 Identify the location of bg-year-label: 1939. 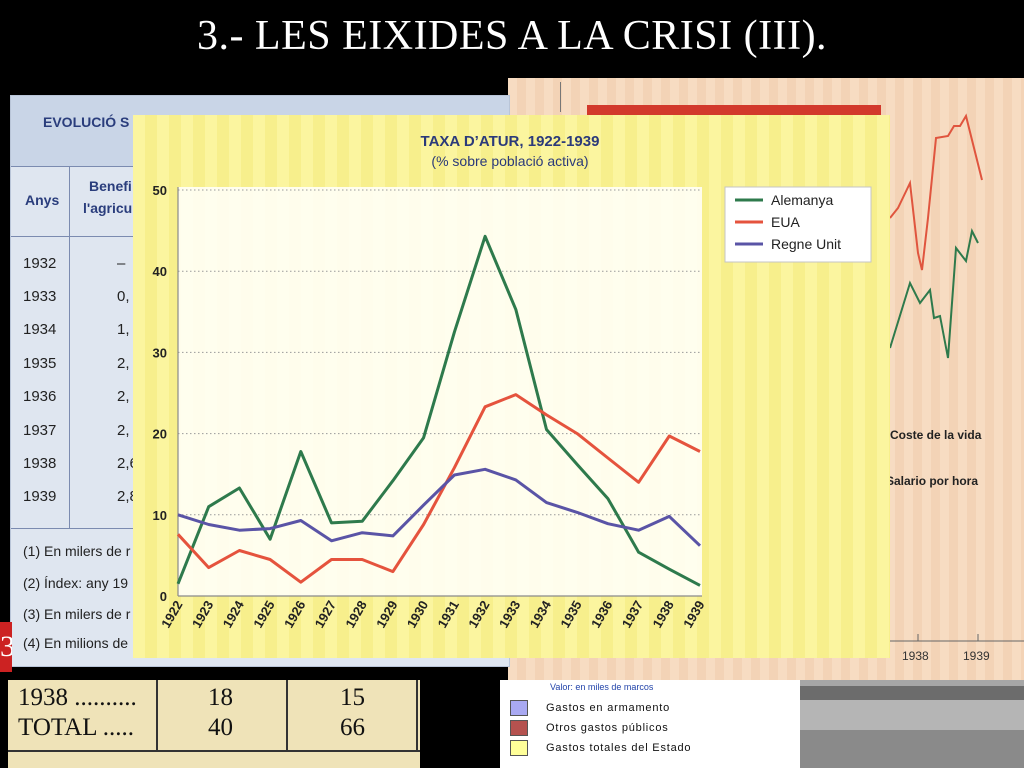
(976, 656).